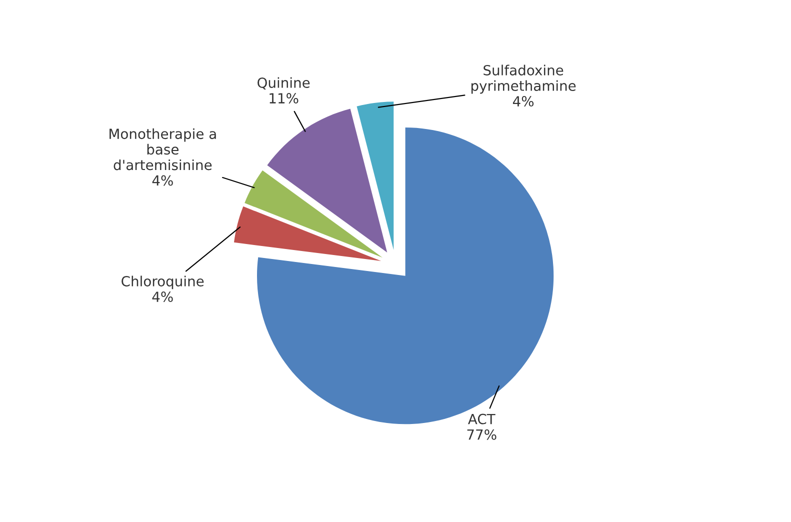 The image size is (791, 522). Describe the element at coordinates (523, 79) in the screenshot. I see `slice-label: Sulfadoxine pyrimethamine` at that location.